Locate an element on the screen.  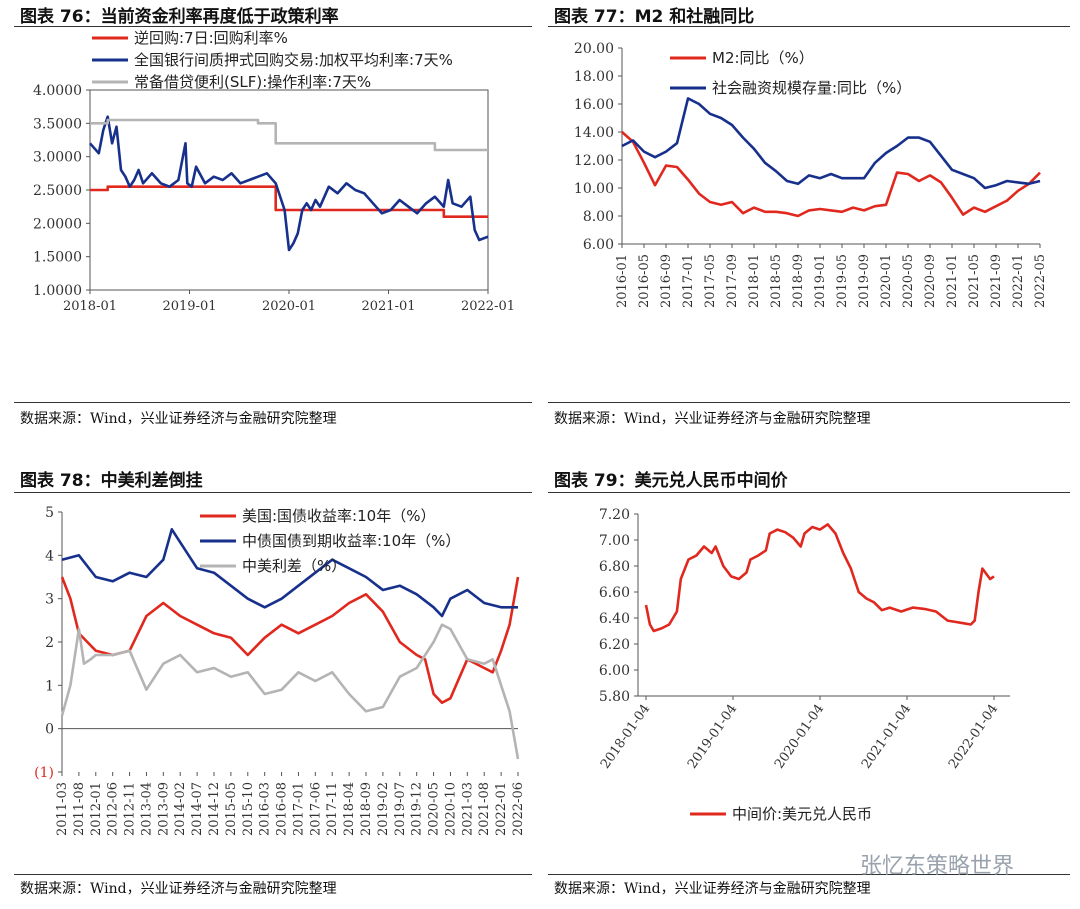
chart-76-title: 图表 76：当前资金利率再度低于政策利率 is located at coordinates (179, 17).